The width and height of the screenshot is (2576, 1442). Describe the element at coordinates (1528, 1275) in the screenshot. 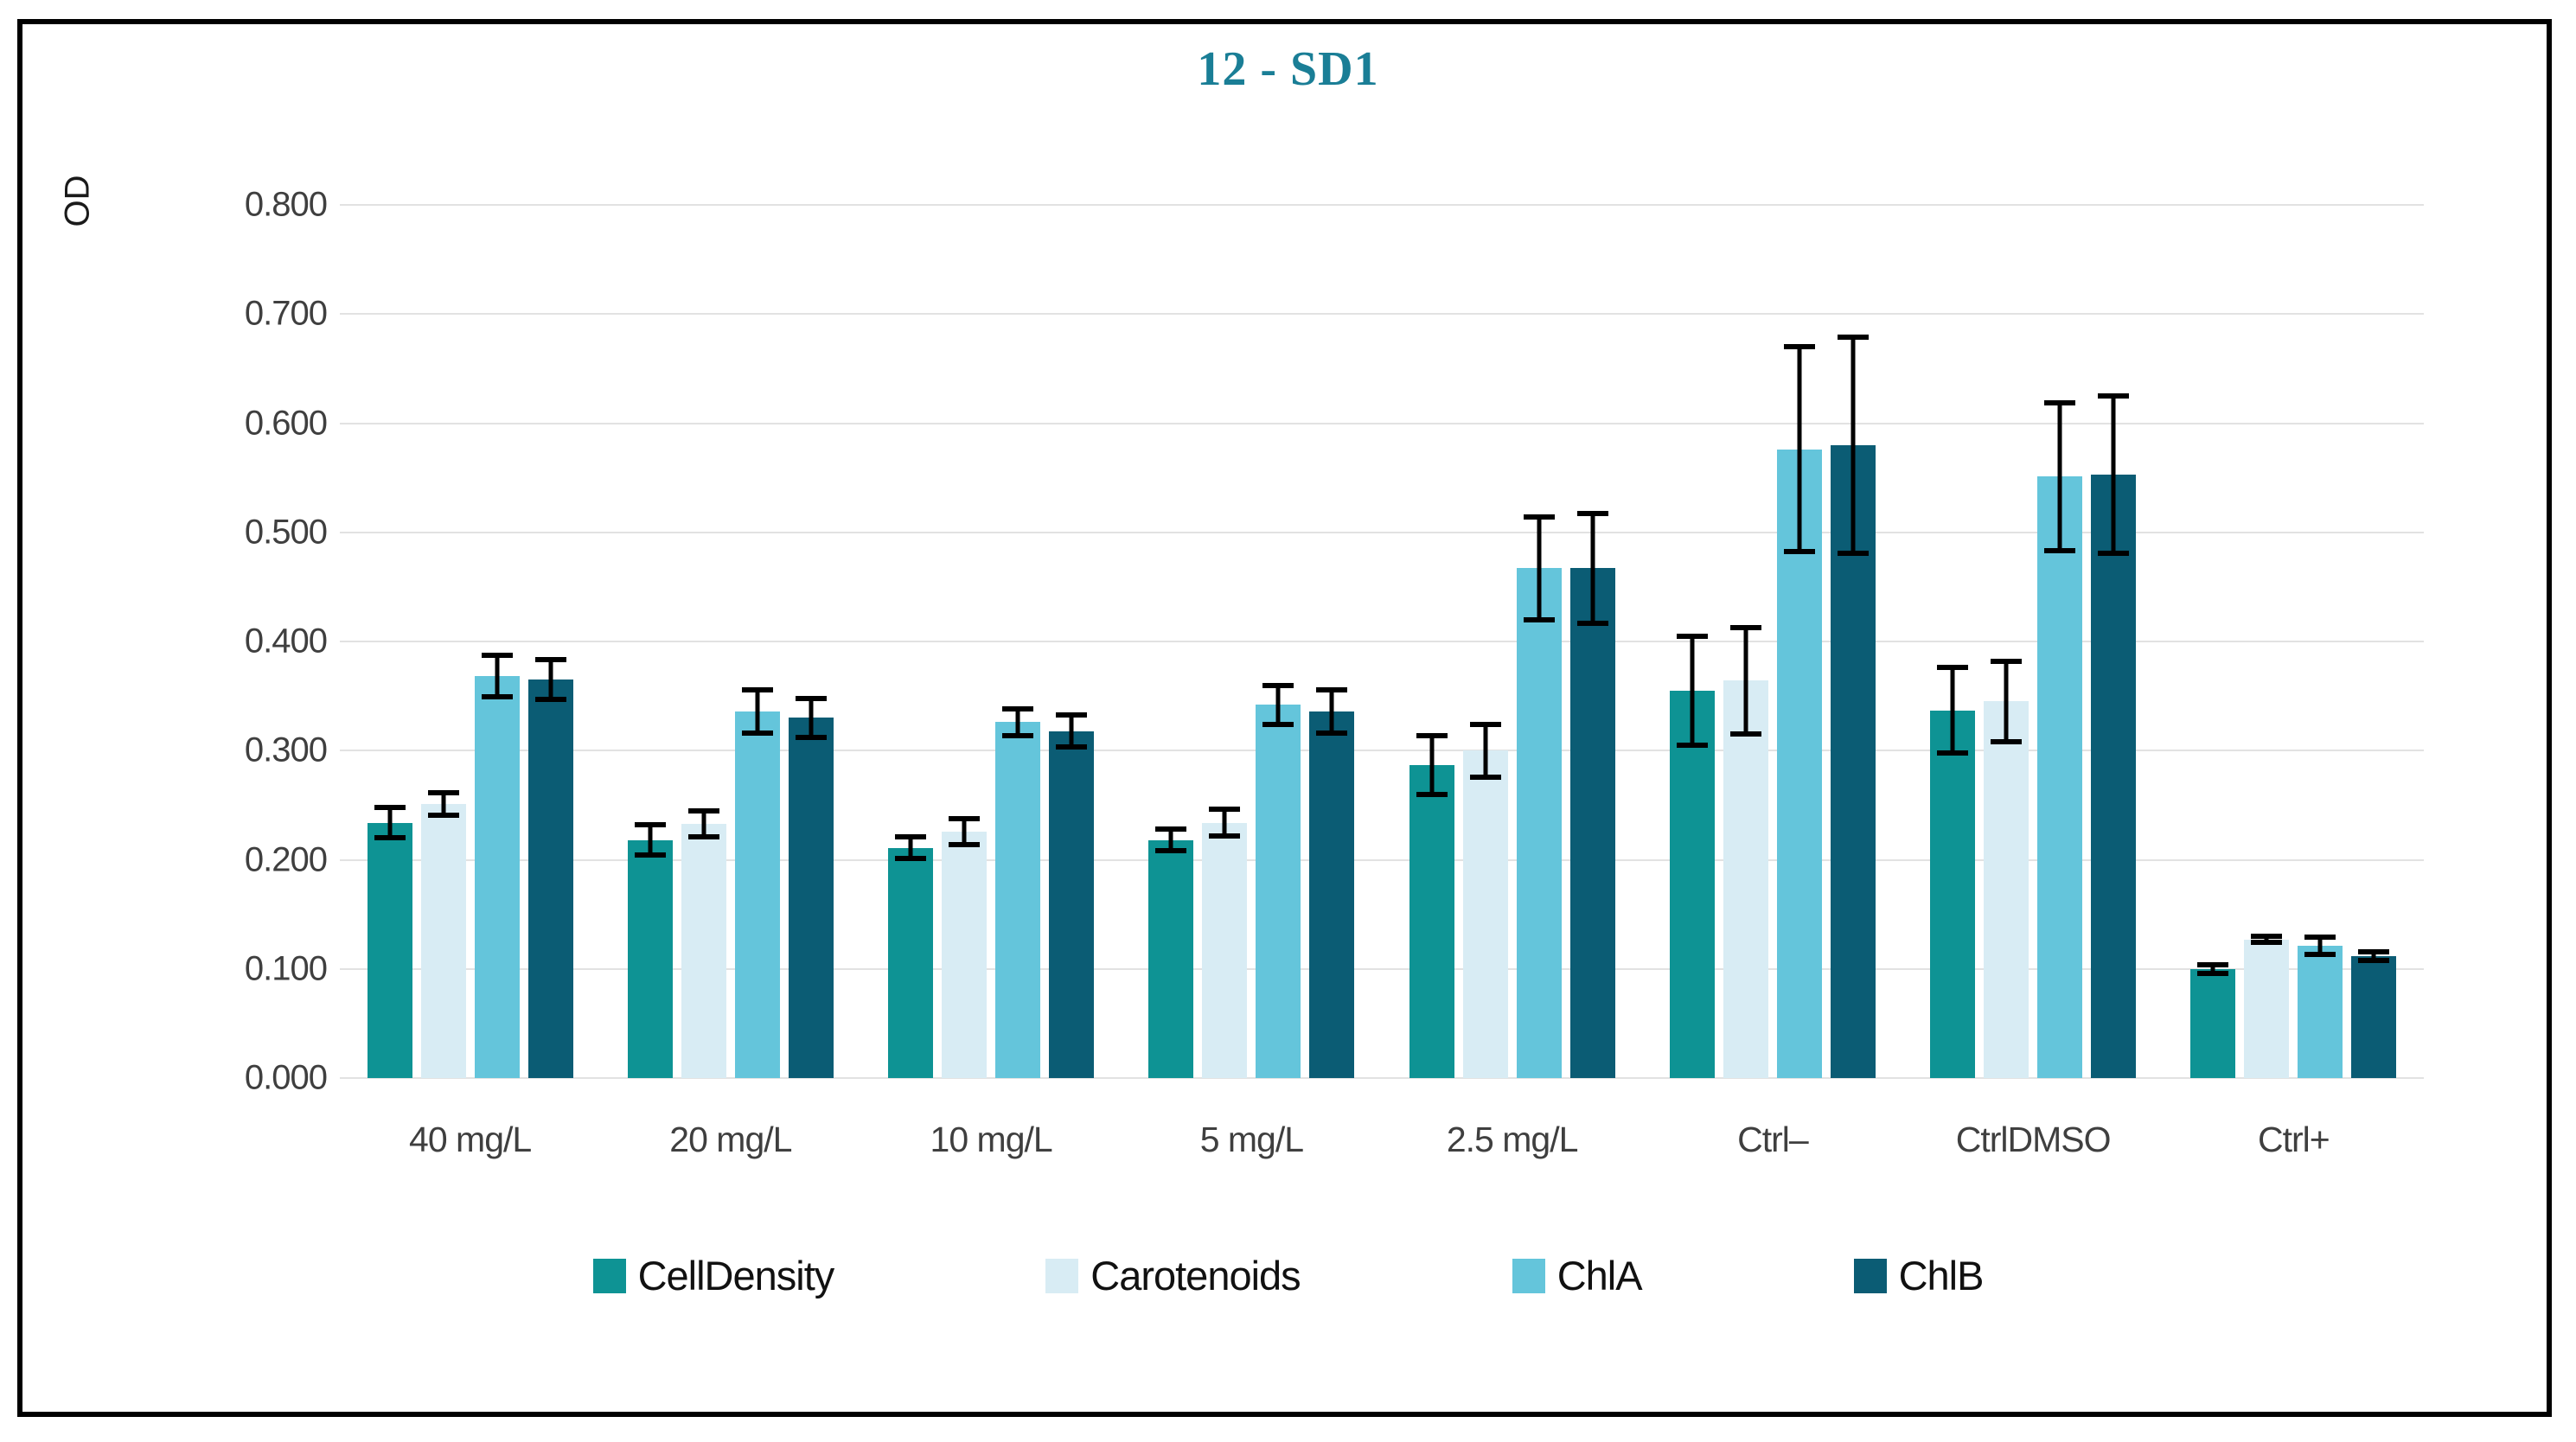

I see `legend-swatch-chla` at that location.